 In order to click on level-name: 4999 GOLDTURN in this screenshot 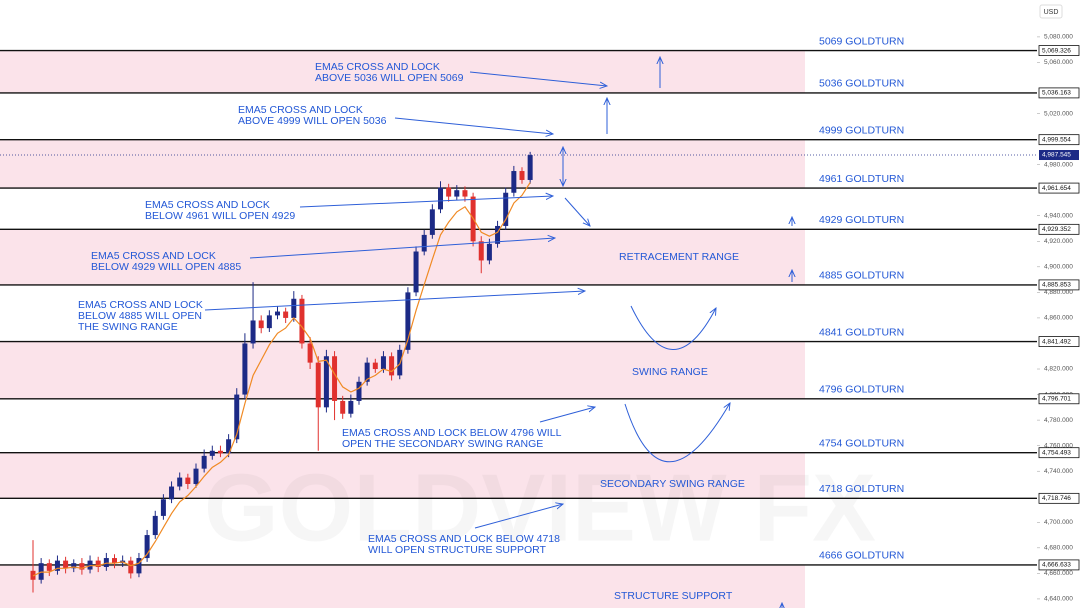, I will do `click(861, 130)`.